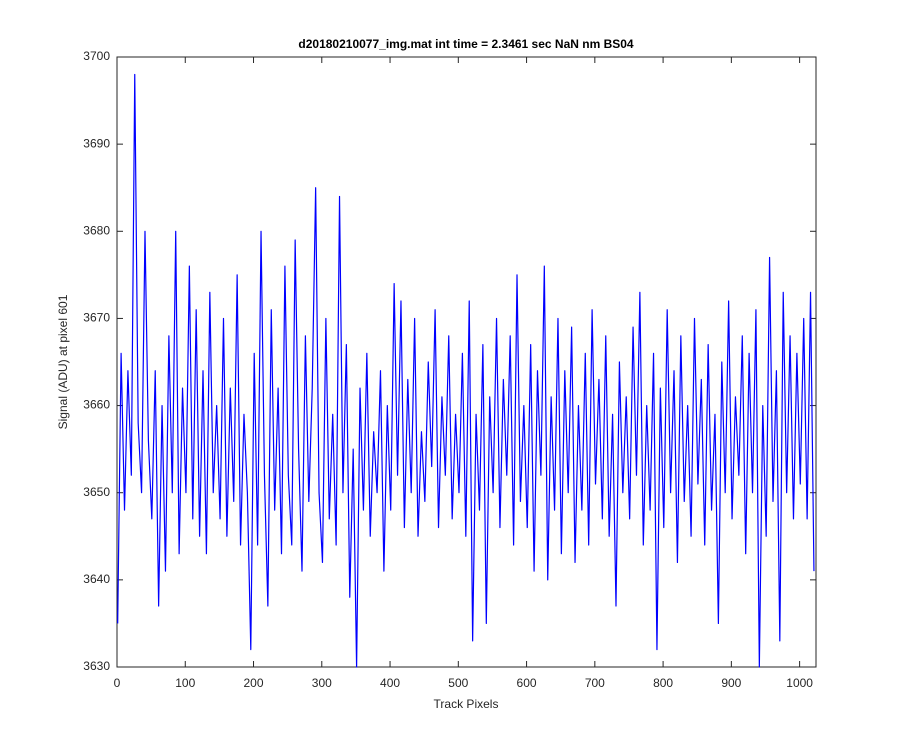  I want to click on x-tick-label: 700, so click(595, 683).